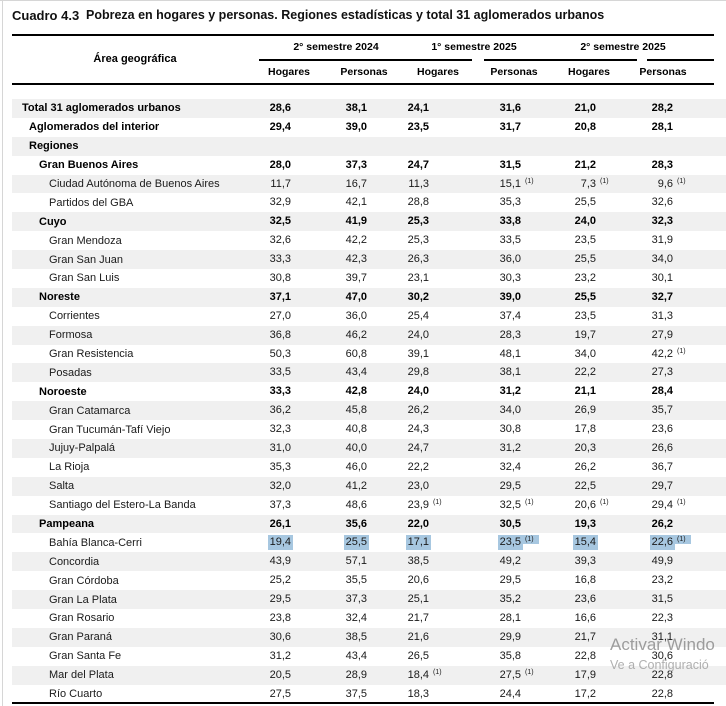  I want to click on value: 38,5, so click(356, 636).